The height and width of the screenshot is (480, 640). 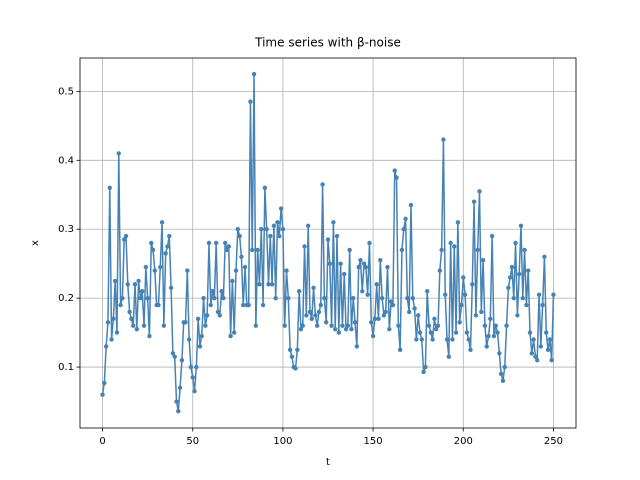 What do you see at coordinates (66, 367) in the screenshot?
I see `y-tick-label: 0.1` at bounding box center [66, 367].